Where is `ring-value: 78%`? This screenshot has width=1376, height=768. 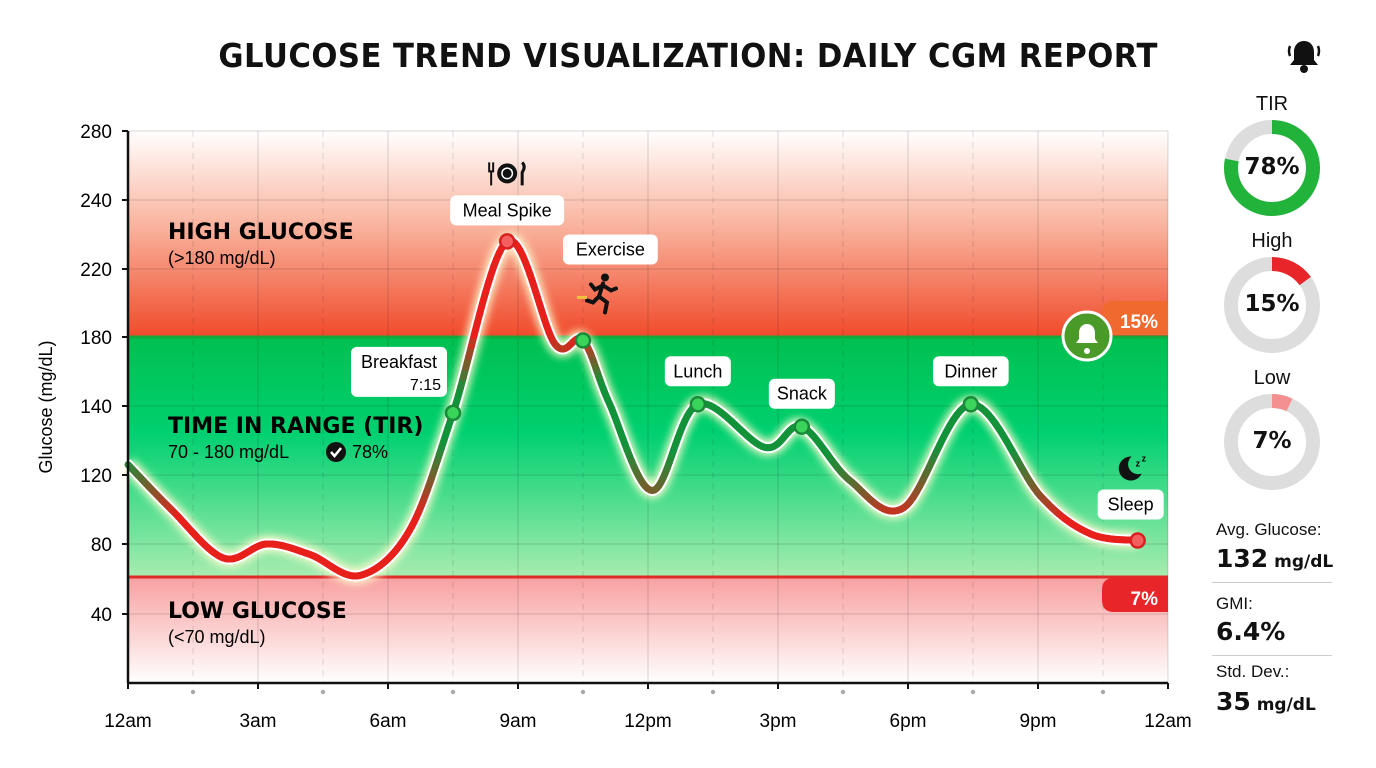 ring-value: 78% is located at coordinates (1272, 167).